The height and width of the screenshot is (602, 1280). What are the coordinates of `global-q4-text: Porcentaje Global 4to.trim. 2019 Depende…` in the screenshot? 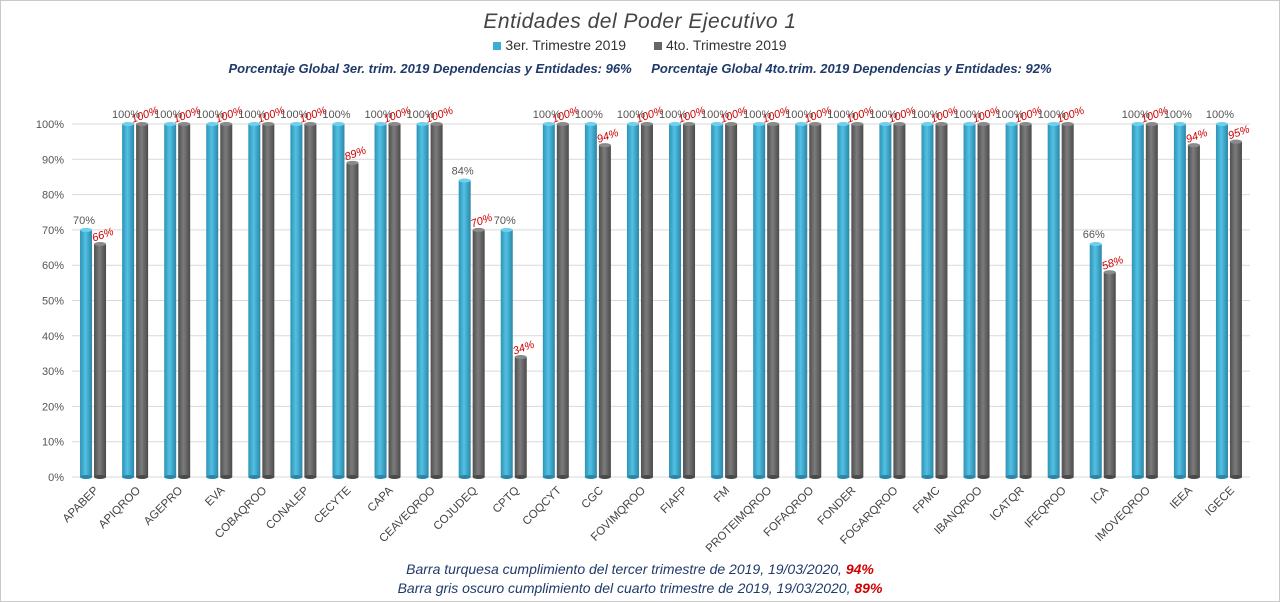 It's located at (851, 68).